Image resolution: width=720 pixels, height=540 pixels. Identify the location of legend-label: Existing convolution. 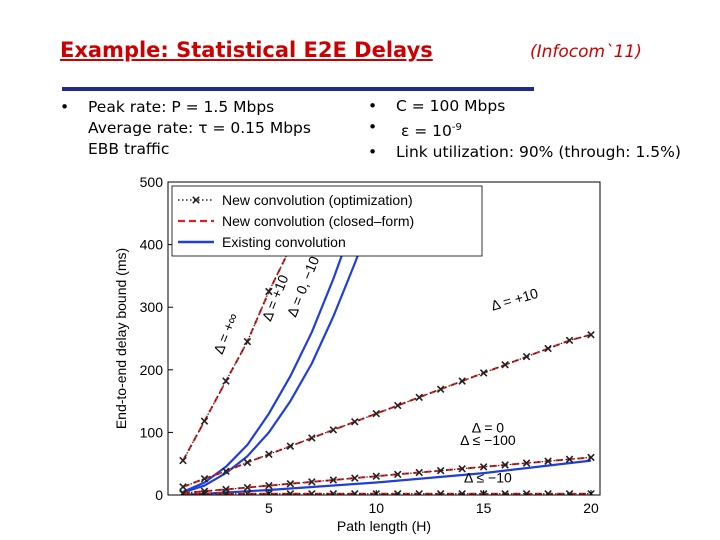
(284, 242).